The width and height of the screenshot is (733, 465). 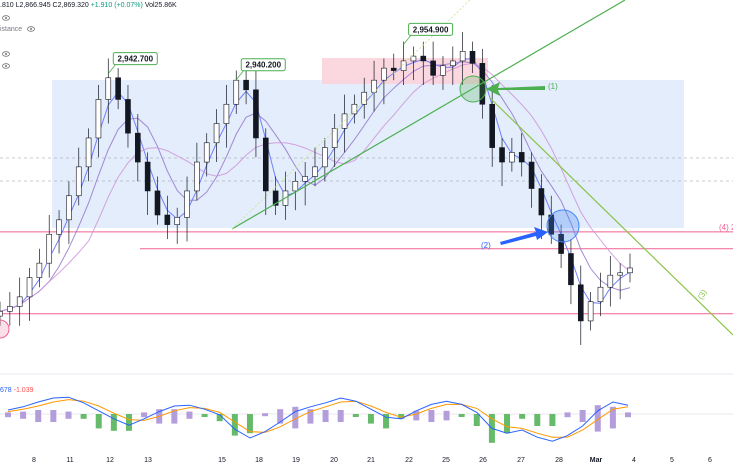 I want to click on x-tick-14: Mar, so click(x=596, y=460).